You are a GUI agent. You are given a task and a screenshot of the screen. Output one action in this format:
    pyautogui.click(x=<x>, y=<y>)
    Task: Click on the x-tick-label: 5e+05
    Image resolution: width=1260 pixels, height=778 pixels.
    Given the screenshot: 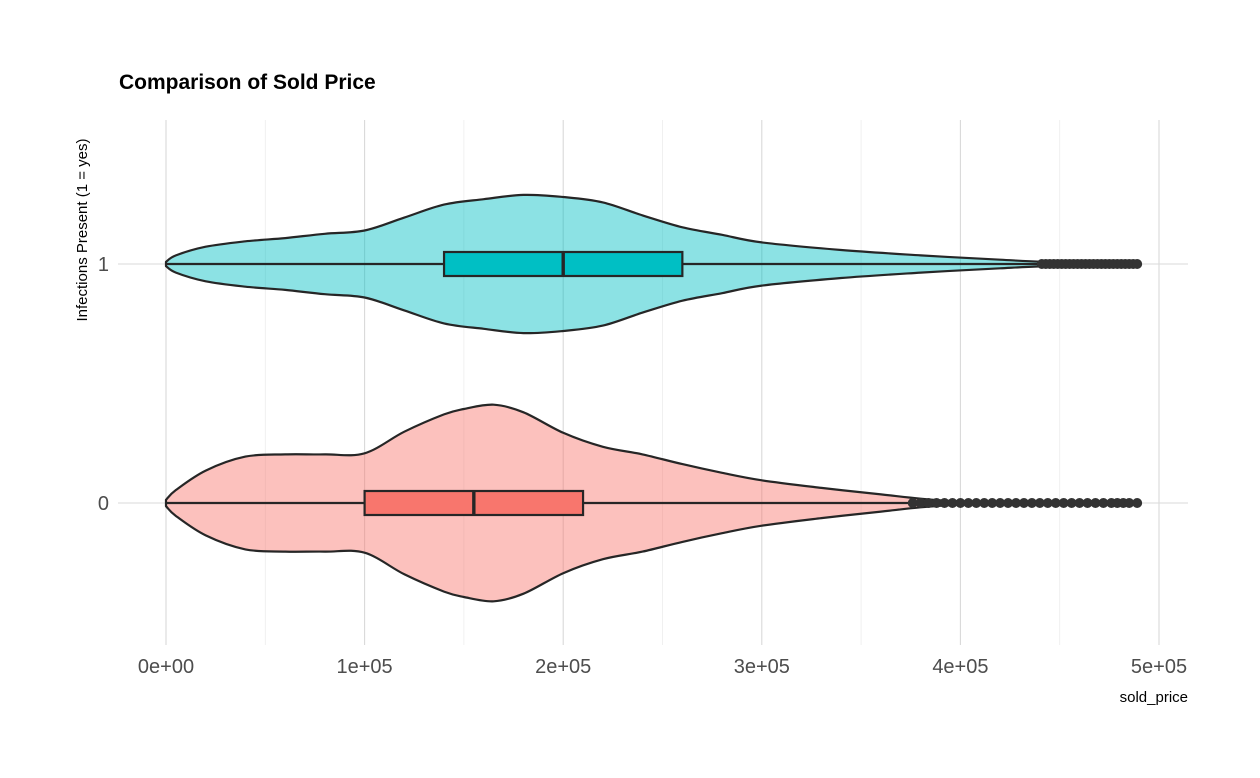 What is the action you would take?
    pyautogui.click(x=1159, y=667)
    